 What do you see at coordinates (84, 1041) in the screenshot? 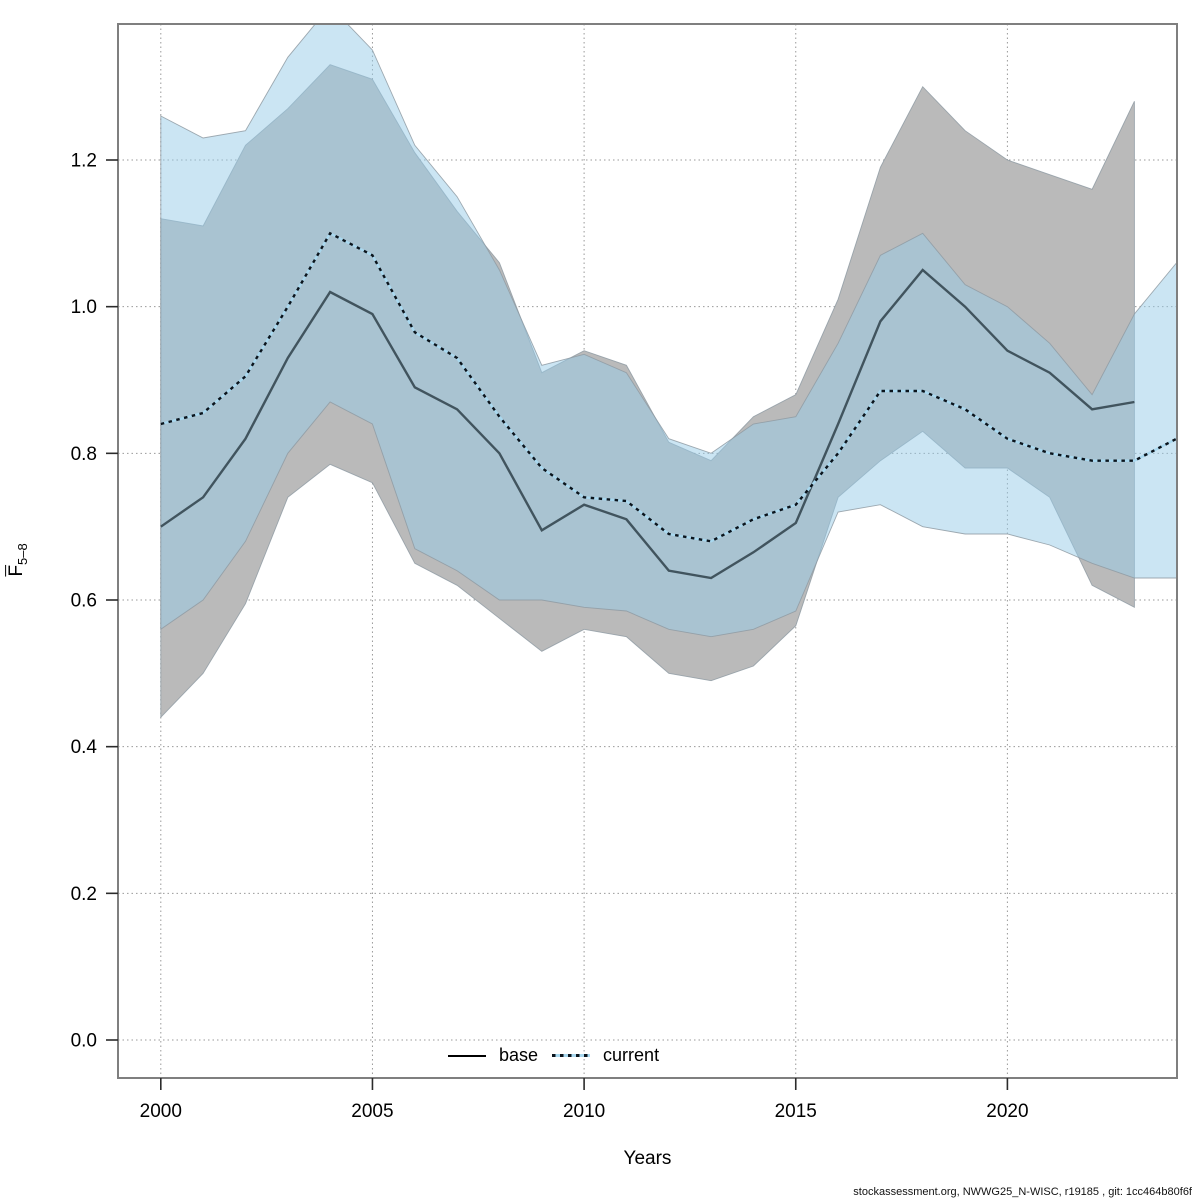
I see `y-tick-label: 0.0` at bounding box center [84, 1041].